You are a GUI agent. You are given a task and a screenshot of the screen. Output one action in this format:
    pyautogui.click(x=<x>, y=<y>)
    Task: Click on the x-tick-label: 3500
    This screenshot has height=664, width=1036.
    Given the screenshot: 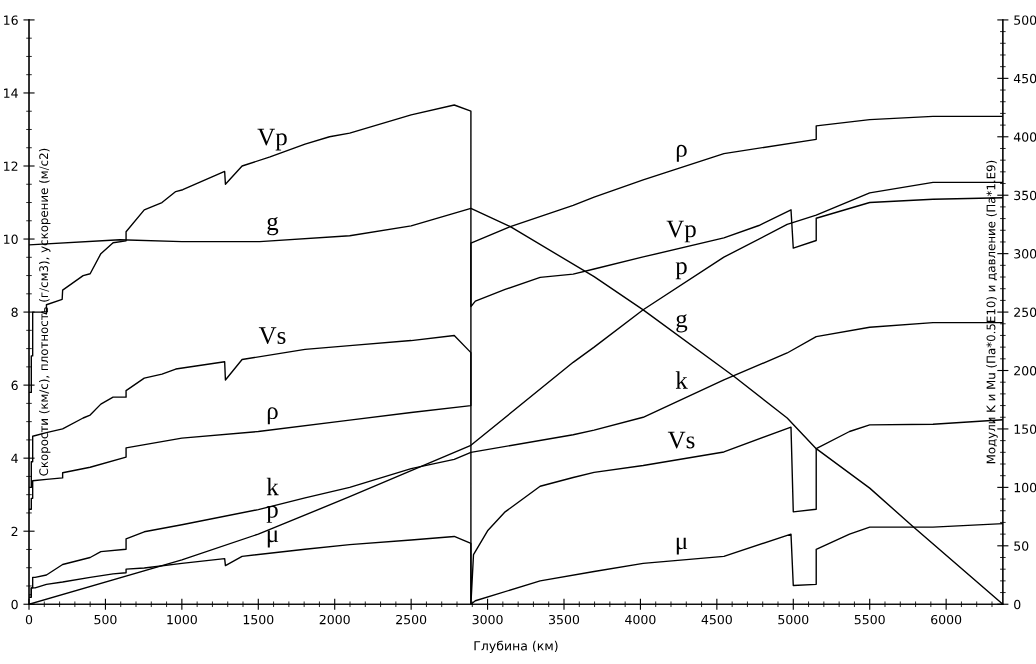 What is the action you would take?
    pyautogui.click(x=564, y=619)
    